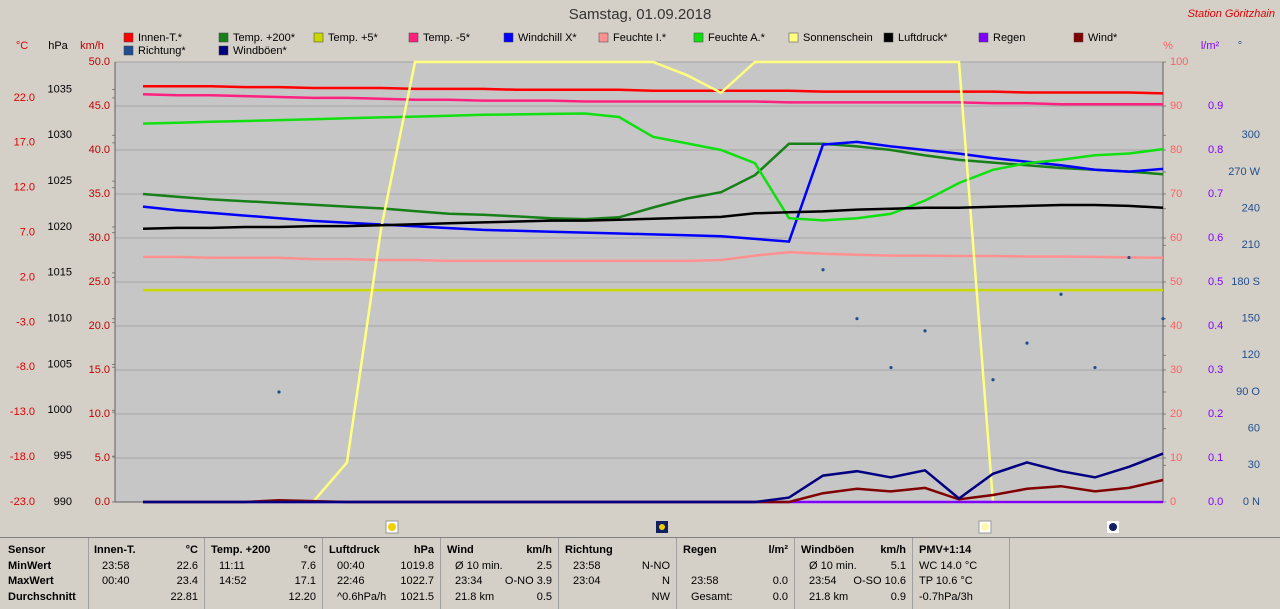  What do you see at coordinates (1176, 370) in the screenshot?
I see `y-tick-label: 30` at bounding box center [1176, 370].